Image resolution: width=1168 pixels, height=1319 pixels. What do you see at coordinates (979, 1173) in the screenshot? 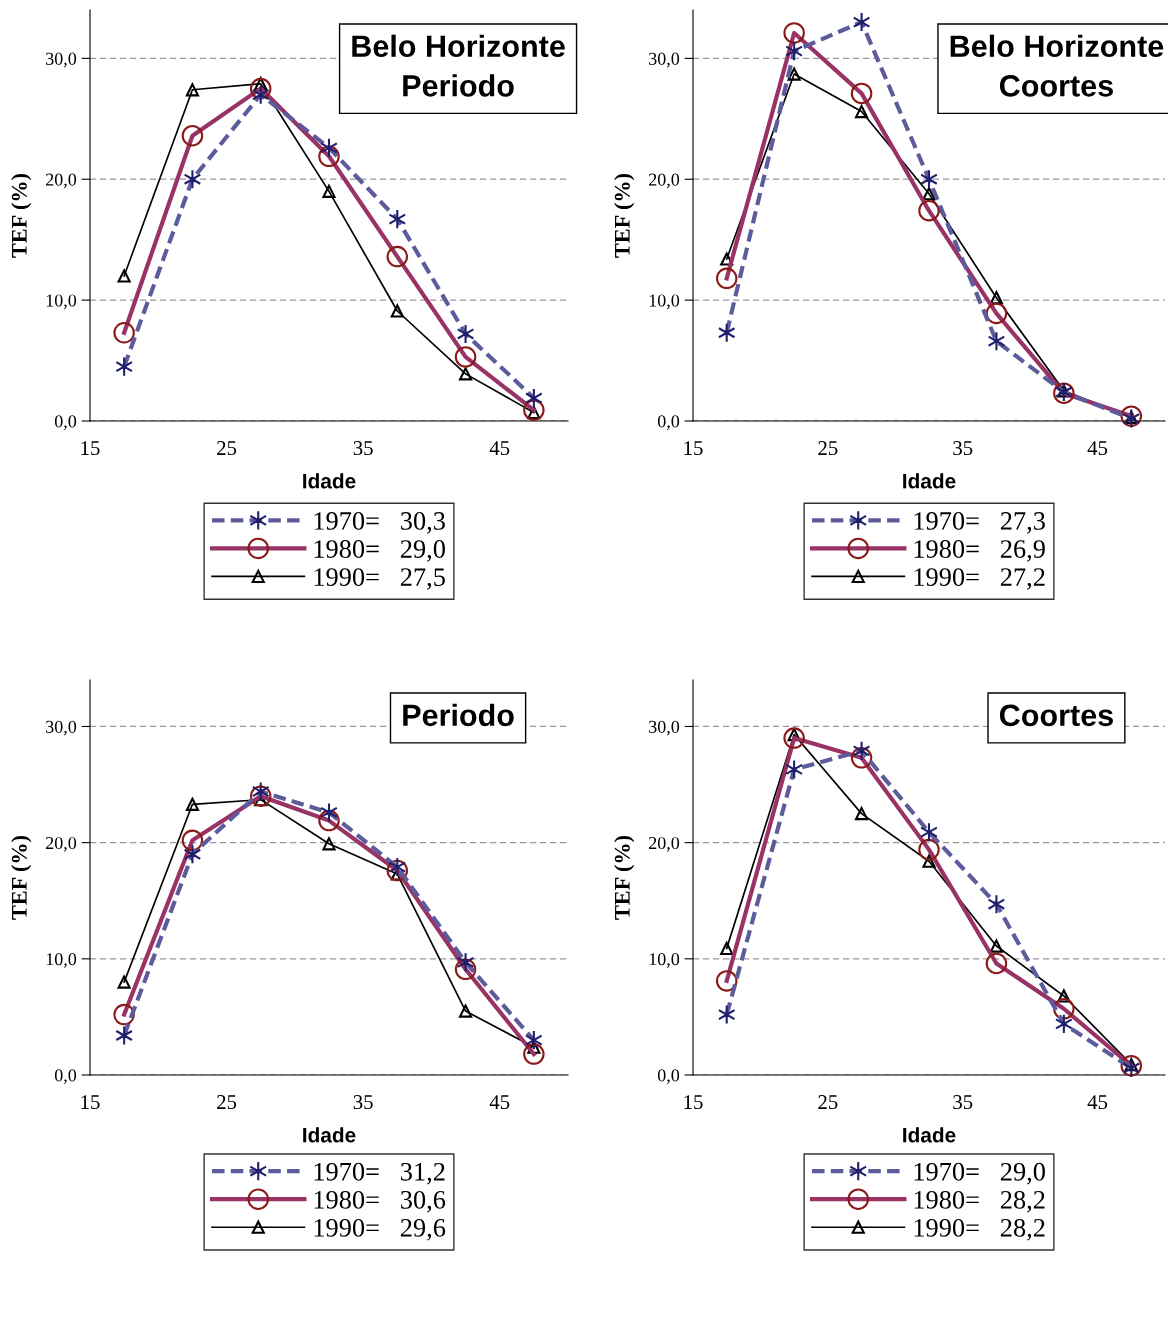
I see `legend-label: 1970= 29,0` at bounding box center [979, 1173].